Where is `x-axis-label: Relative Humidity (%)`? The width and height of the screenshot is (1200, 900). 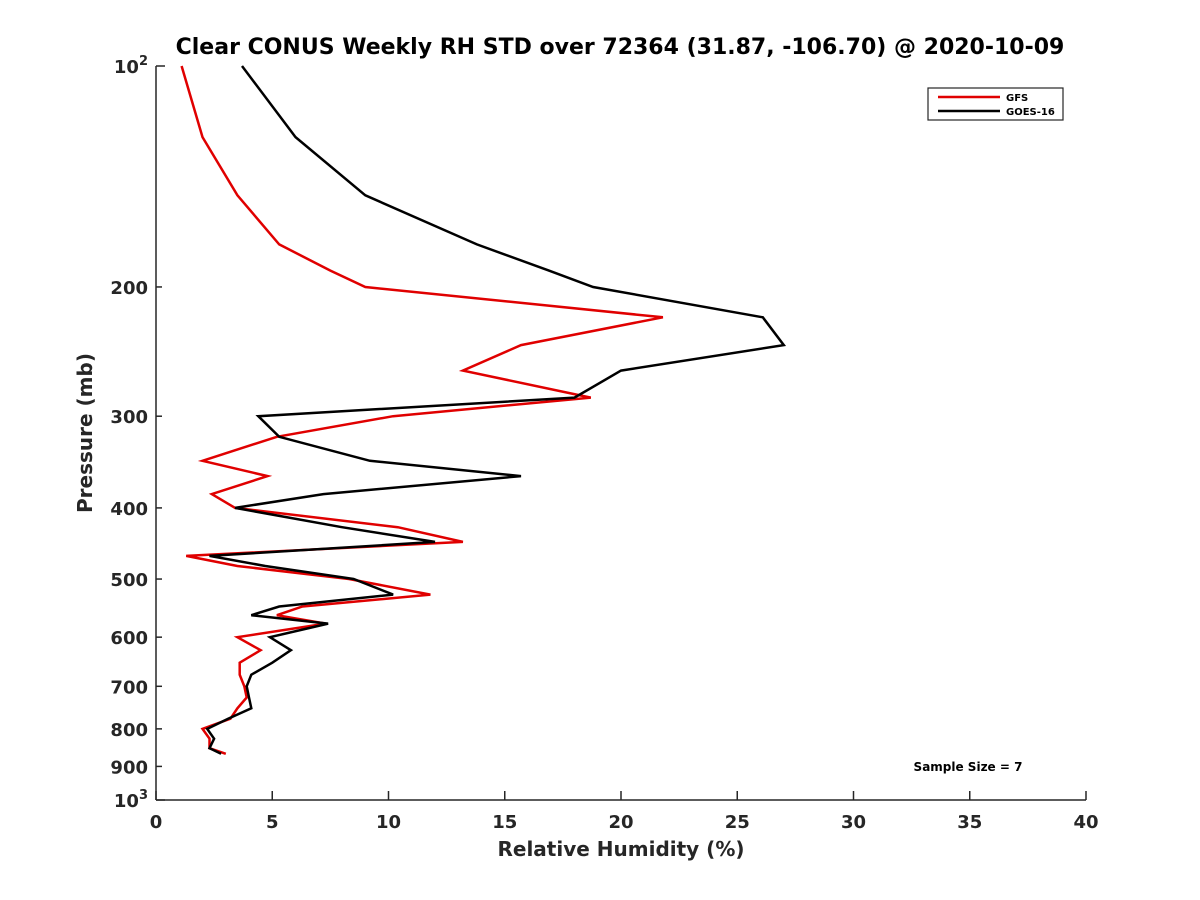
x-axis-label: Relative Humidity (%) is located at coordinates (620, 849).